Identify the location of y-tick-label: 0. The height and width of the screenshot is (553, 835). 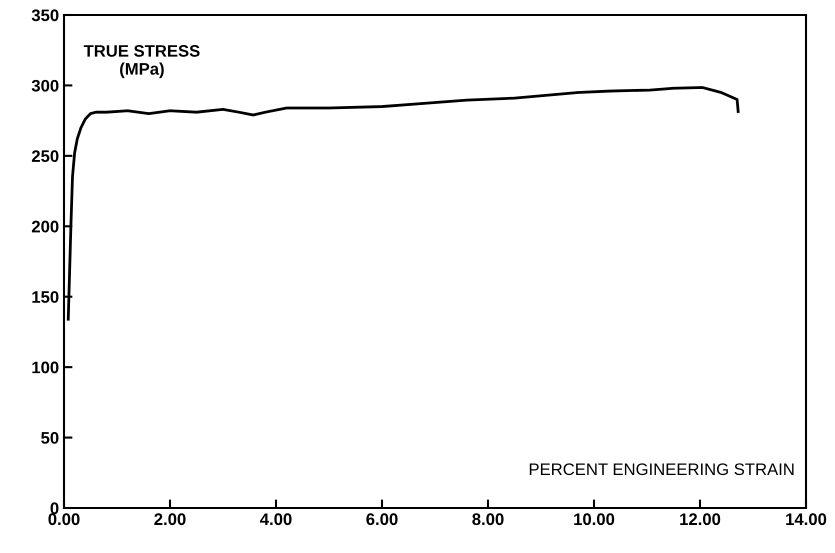
(54, 508).